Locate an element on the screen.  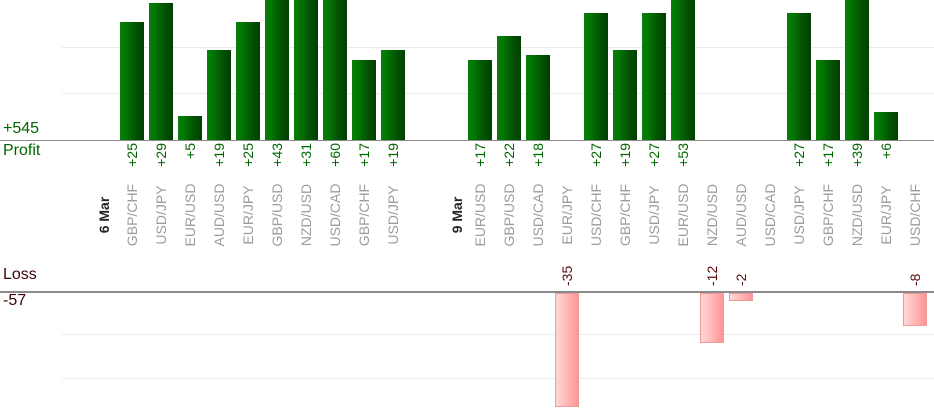
profit-axis-line is located at coordinates (467, 140).